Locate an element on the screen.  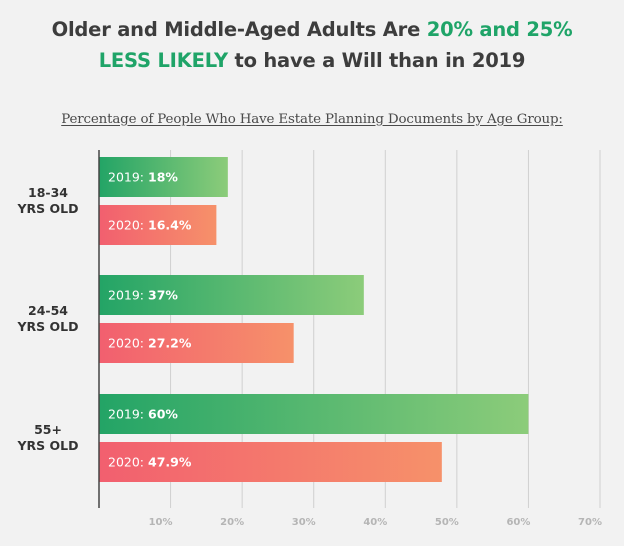
x-tick-label: 50% is located at coordinates (447, 522).